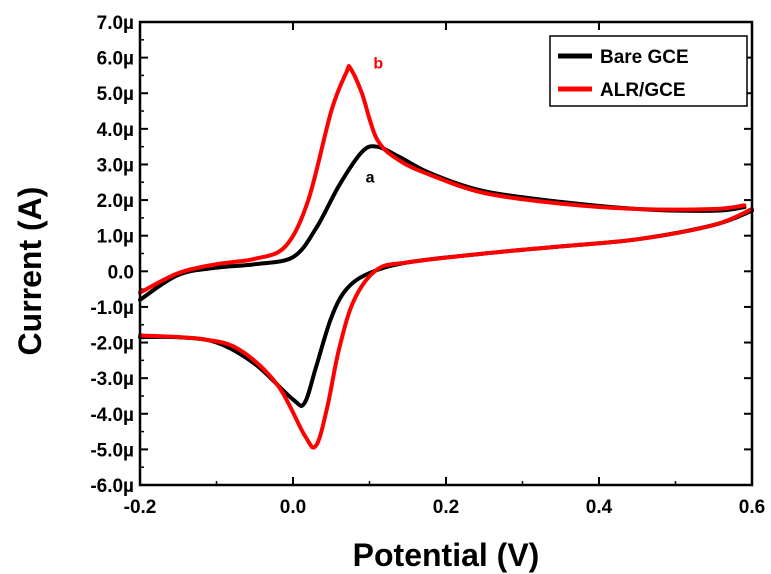 This screenshot has height=574, width=771. Describe the element at coordinates (644, 57) in the screenshot. I see `legend-label-bare-gce: Bare GCE` at that location.